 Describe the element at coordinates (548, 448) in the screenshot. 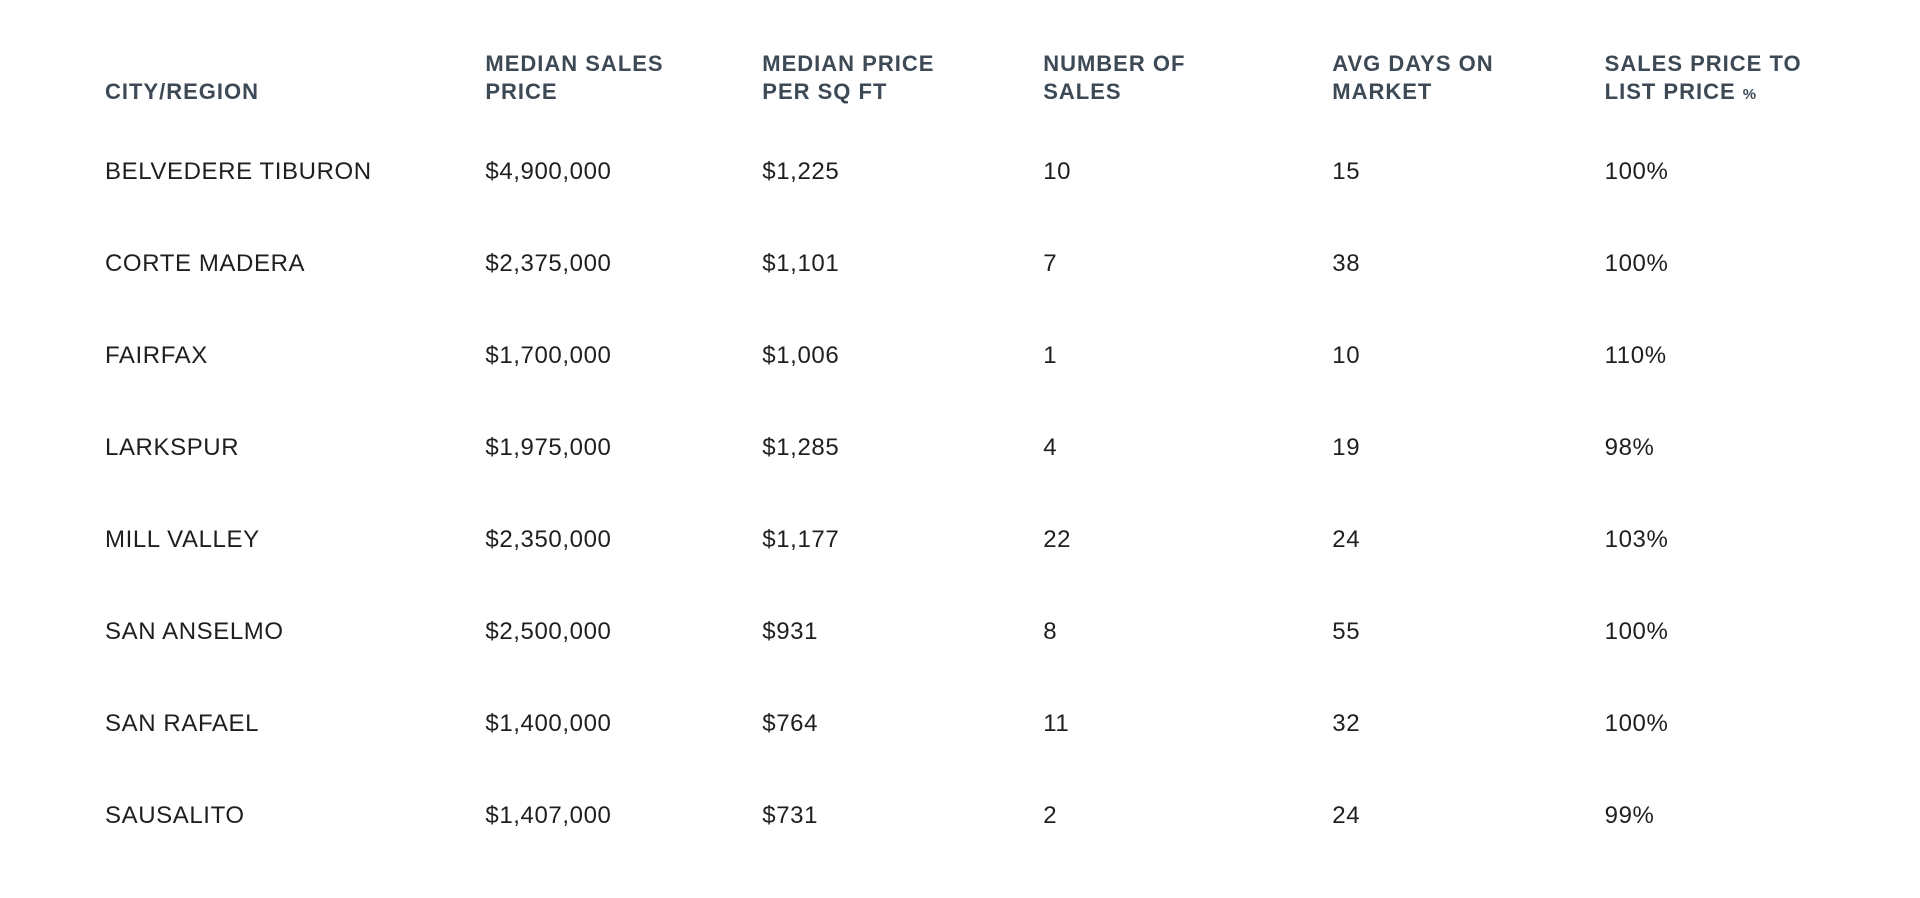

I see `cell-median_sales_price: $1,975,000` at that location.